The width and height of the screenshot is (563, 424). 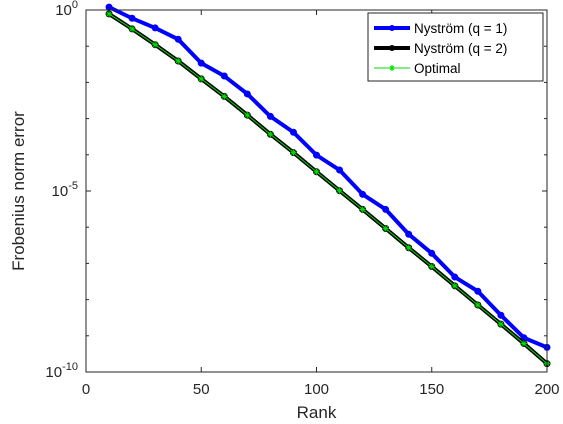 What do you see at coordinates (86, 389) in the screenshot?
I see `x-tick-label: 0` at bounding box center [86, 389].